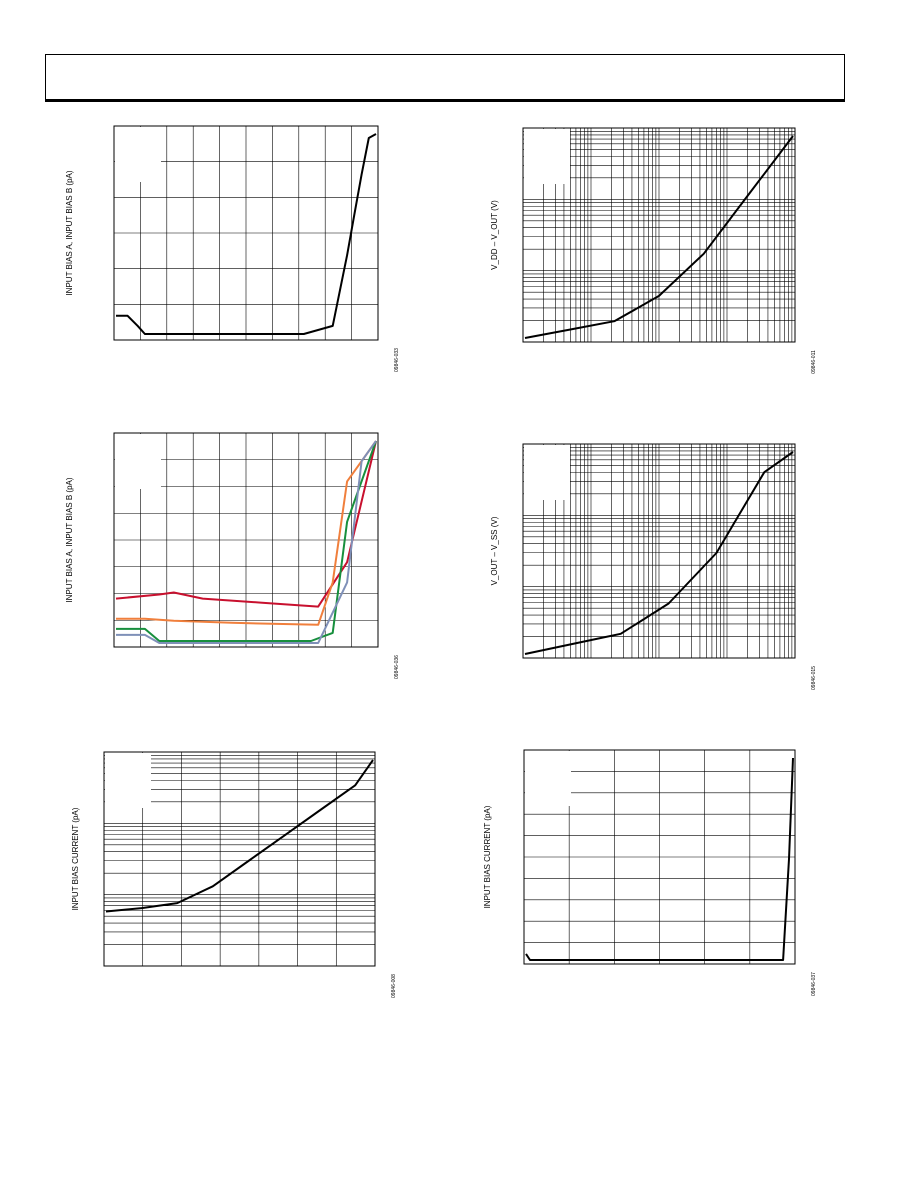 Image resolution: width=918 pixels, height=1188 pixels. Describe the element at coordinates (494, 235) in the screenshot. I see `y-axis-label: V_DD – V_OUT (V)` at that location.